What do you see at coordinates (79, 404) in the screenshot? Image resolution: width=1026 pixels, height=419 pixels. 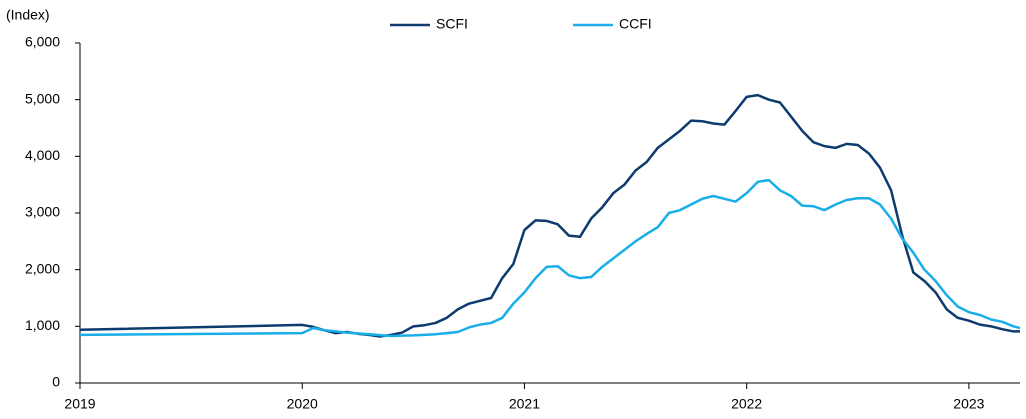 I see `x-tick-label: 2019` at bounding box center [79, 404].